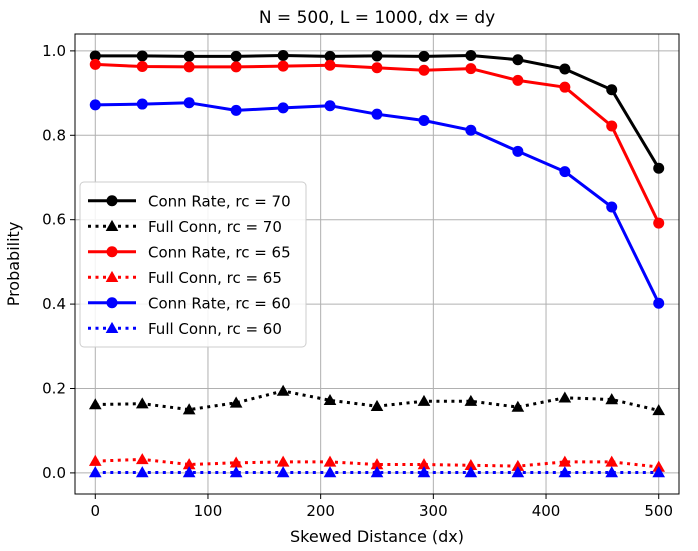  What do you see at coordinates (219, 201) in the screenshot?
I see `legend-label: Conn Rate, rc = 70` at bounding box center [219, 201].